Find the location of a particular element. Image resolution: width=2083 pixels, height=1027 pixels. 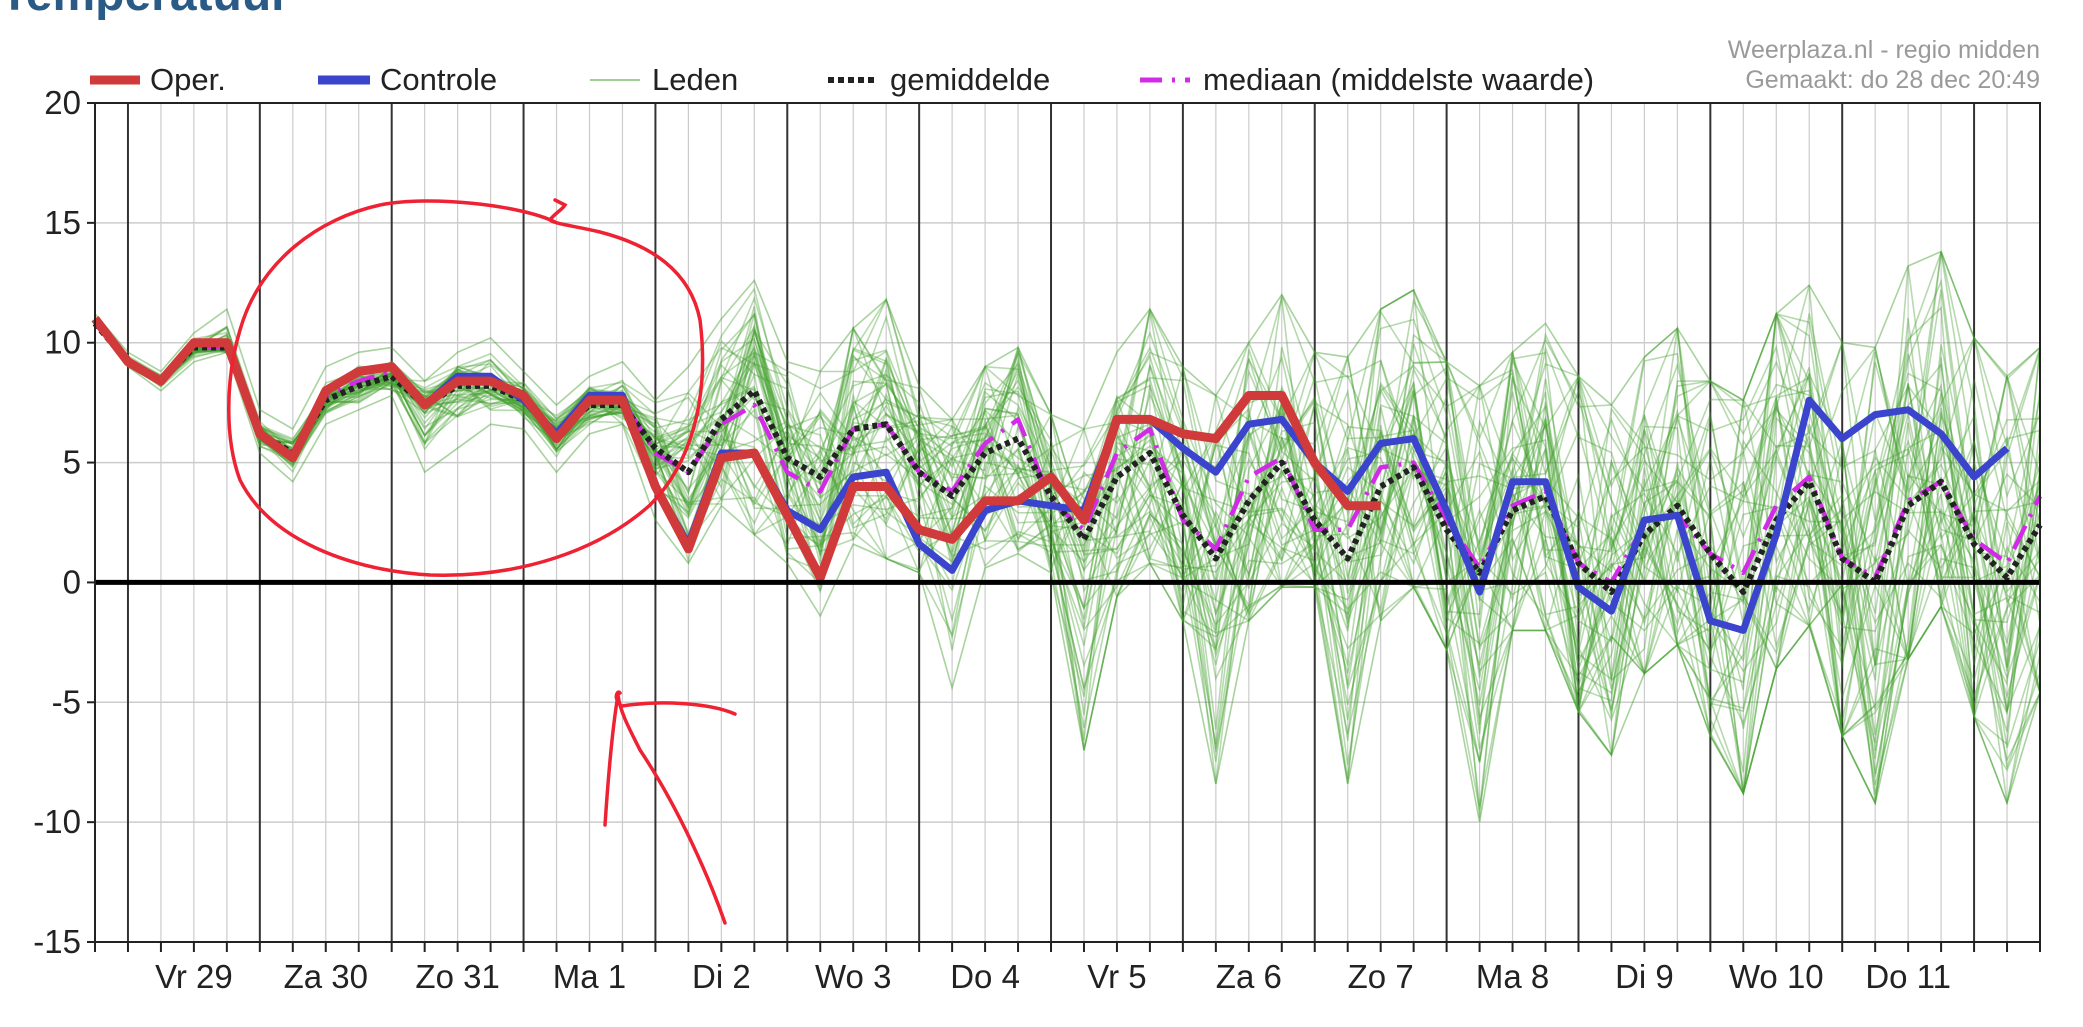

x-day-label-4: Di 2 is located at coordinates (721, 976).